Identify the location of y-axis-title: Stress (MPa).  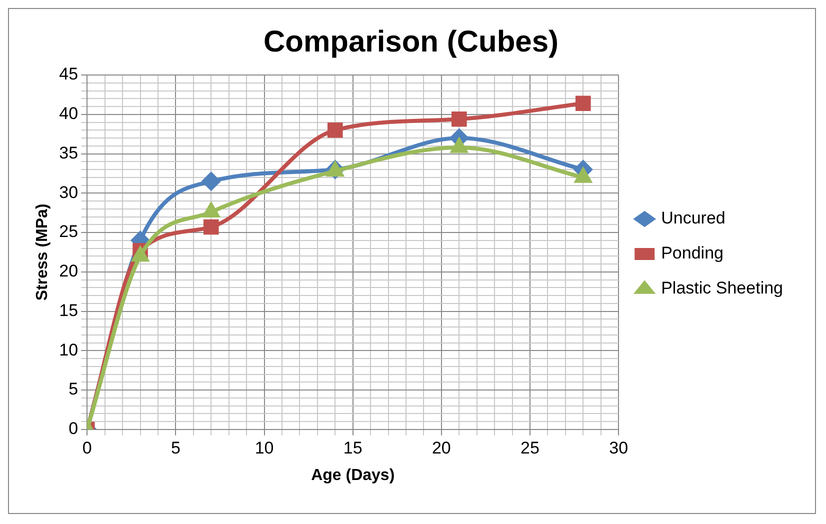
(43, 252).